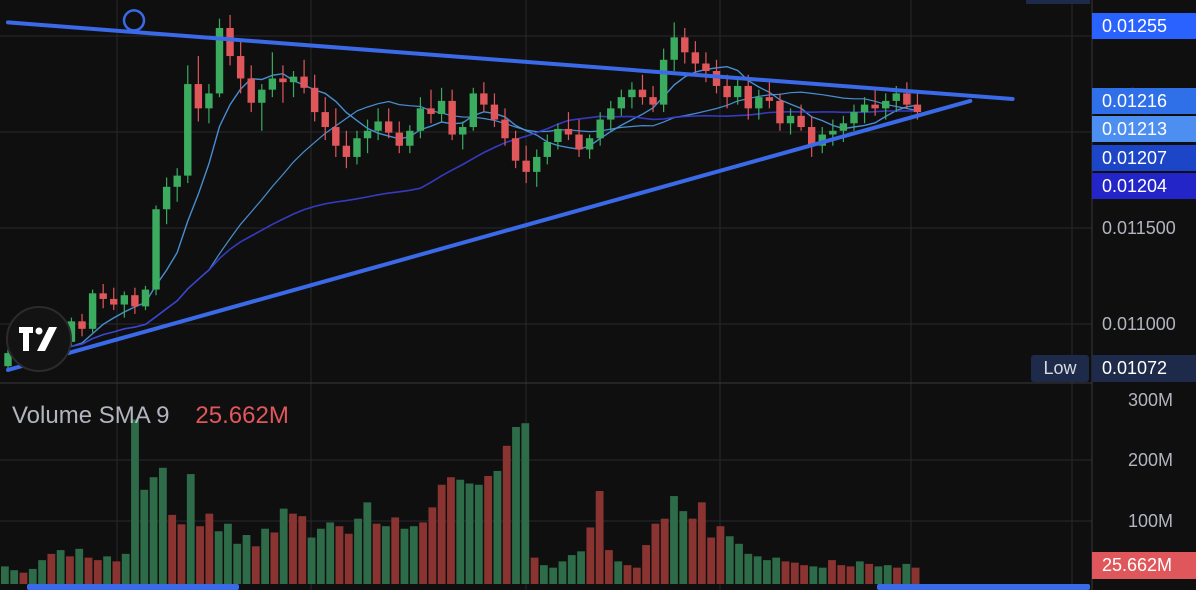 The width and height of the screenshot is (1196, 590). Describe the element at coordinates (1144, 565) in the screenshot. I see `volume-current-tag: 25.662M` at that location.